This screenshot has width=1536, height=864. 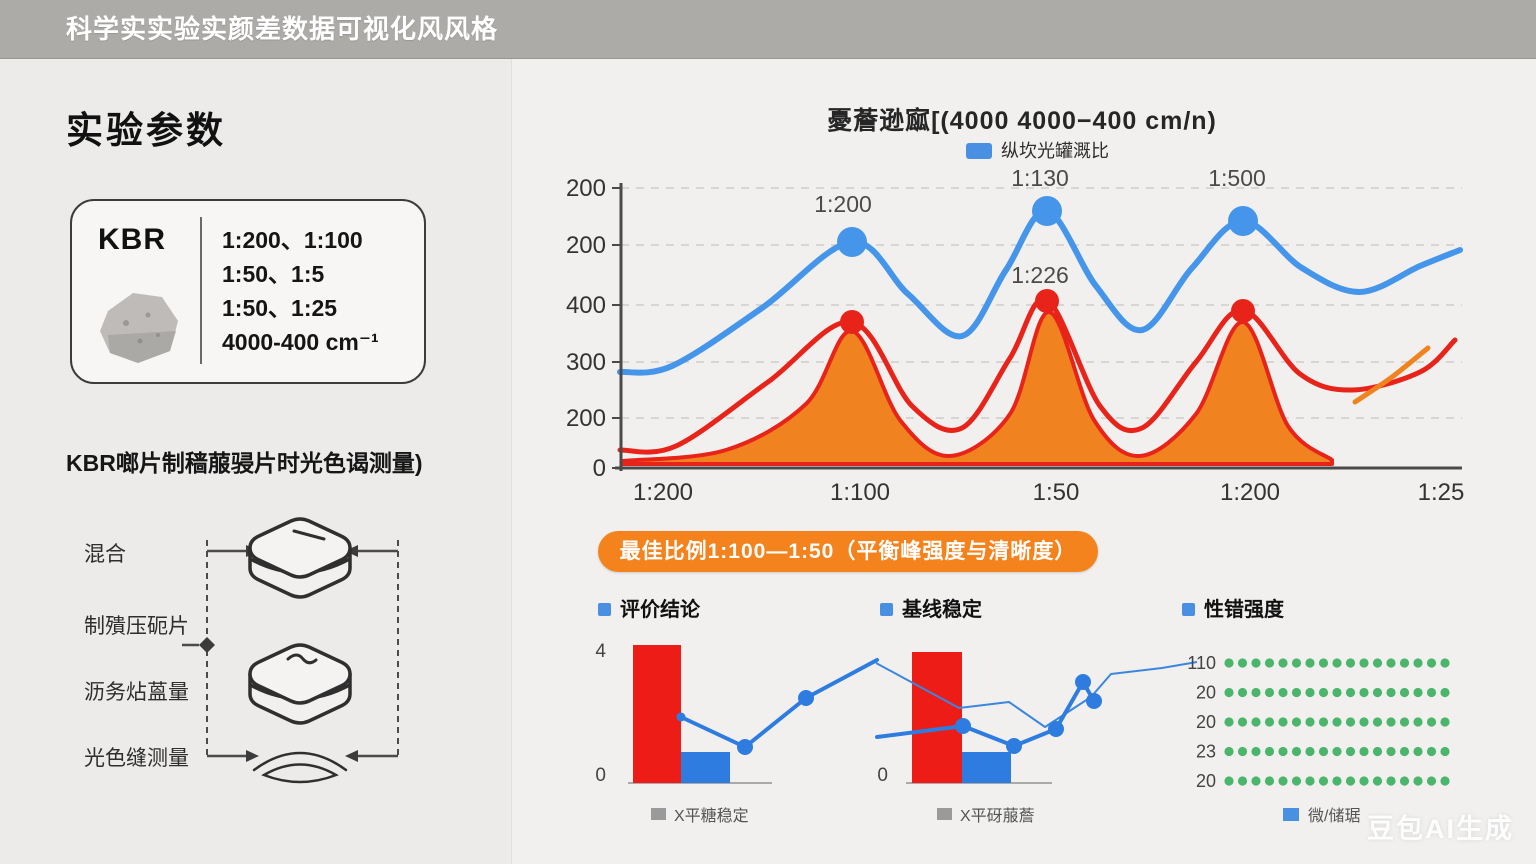 I want to click on x-tick-label: 1:200, so click(x=663, y=492).